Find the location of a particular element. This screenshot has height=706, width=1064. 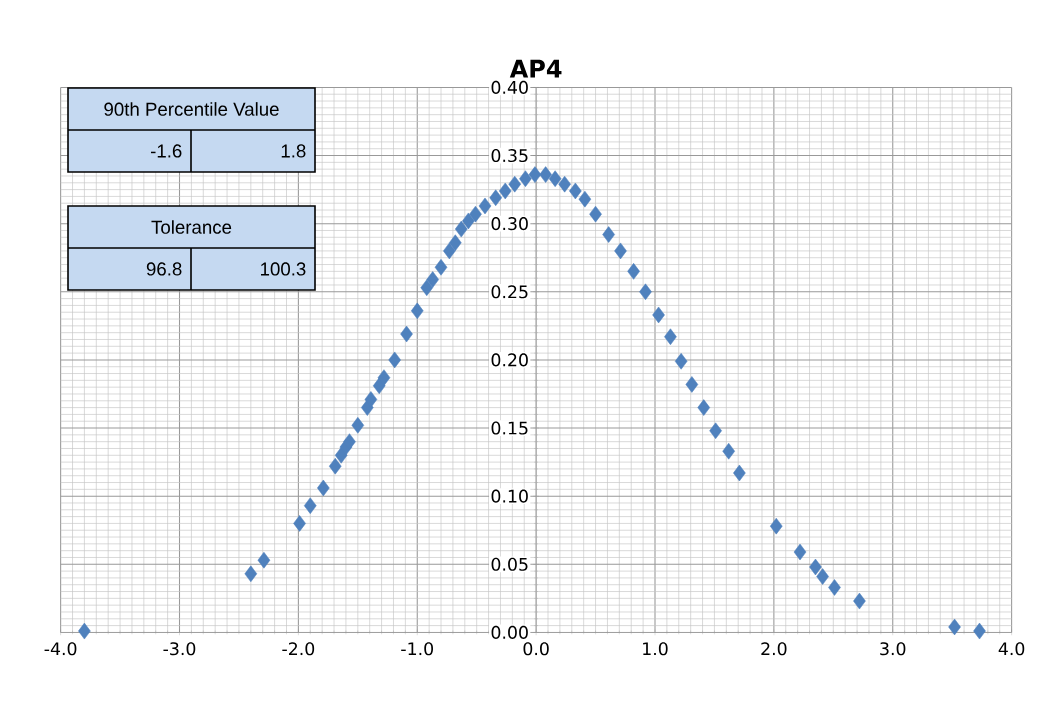

annotation: 100.3 is located at coordinates (283, 269).